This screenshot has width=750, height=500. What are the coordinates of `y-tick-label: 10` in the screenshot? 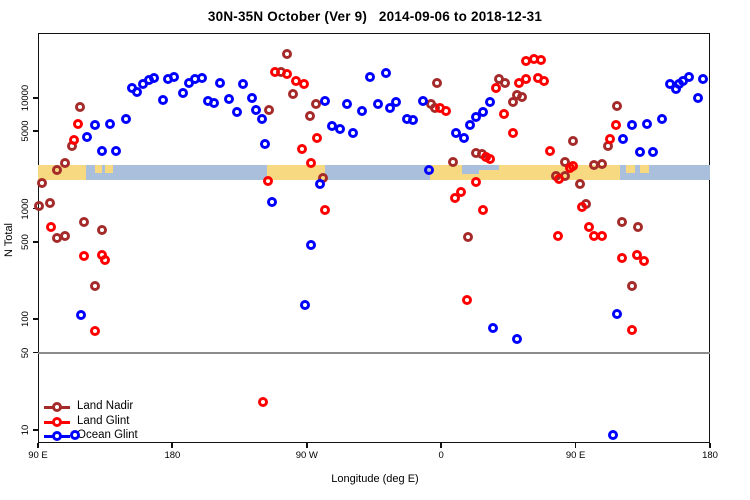 It's located at (25, 430).